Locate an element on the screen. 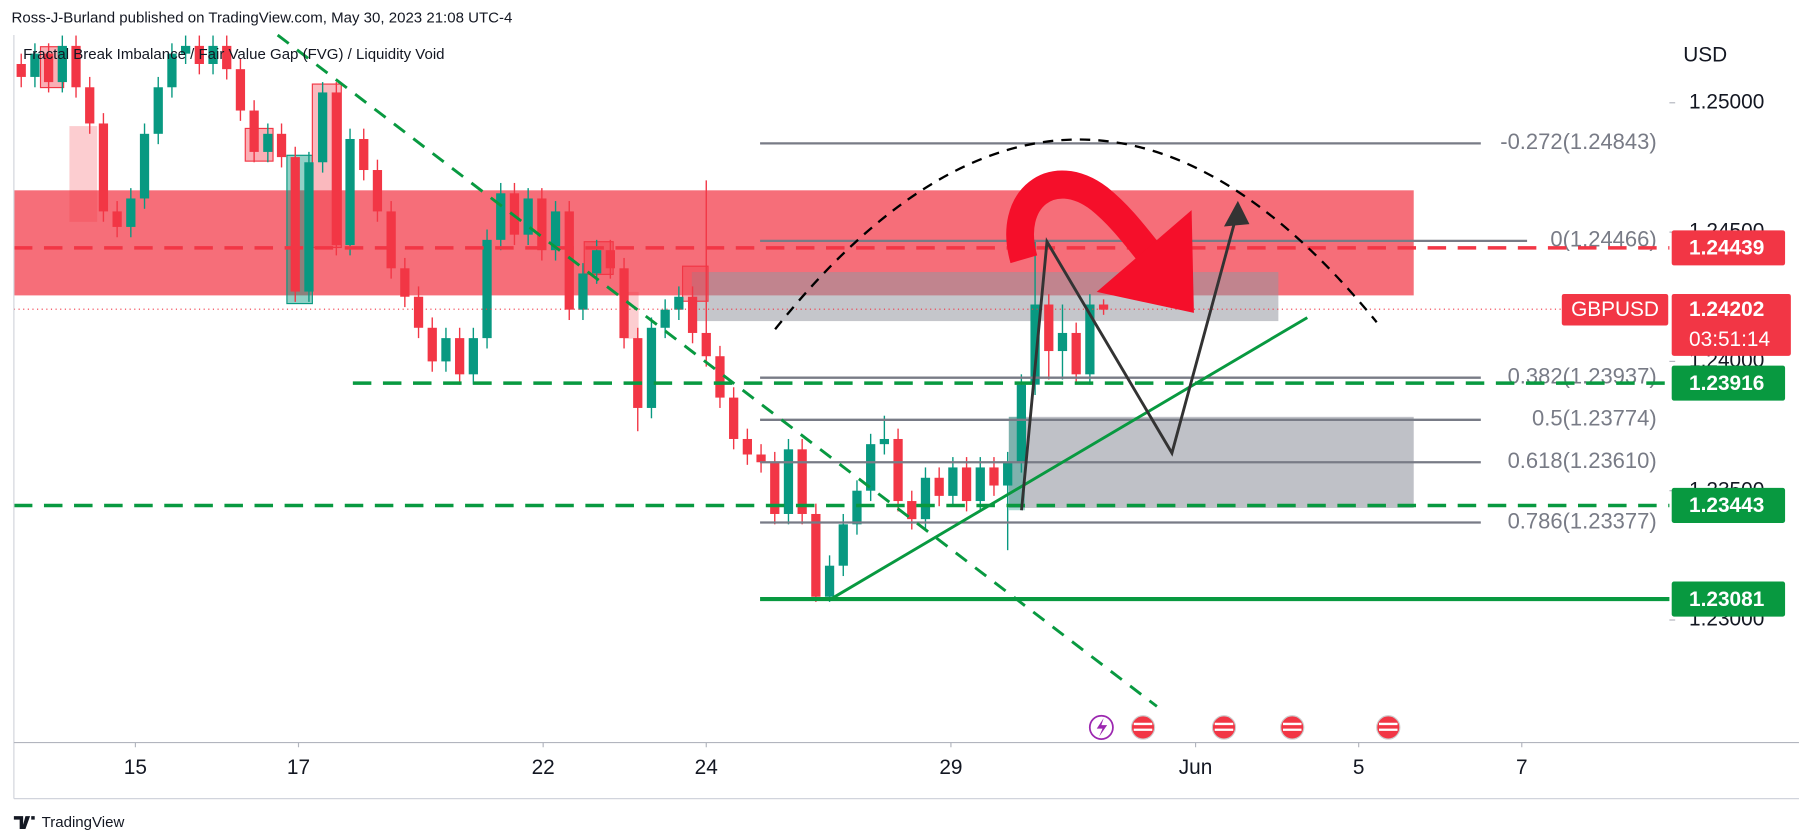 This screenshot has width=1814, height=836. projection-arrowhead is located at coordinates (1236, 213).